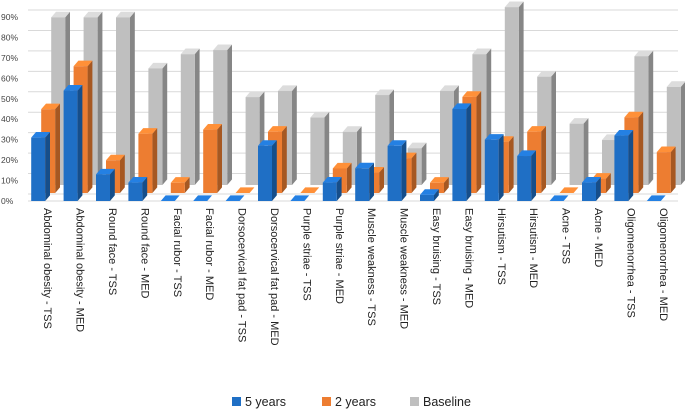  What do you see at coordinates (40, 166) in the screenshot?
I see `bar-5-years-abdominal-obesity-tss` at bounding box center [40, 166].